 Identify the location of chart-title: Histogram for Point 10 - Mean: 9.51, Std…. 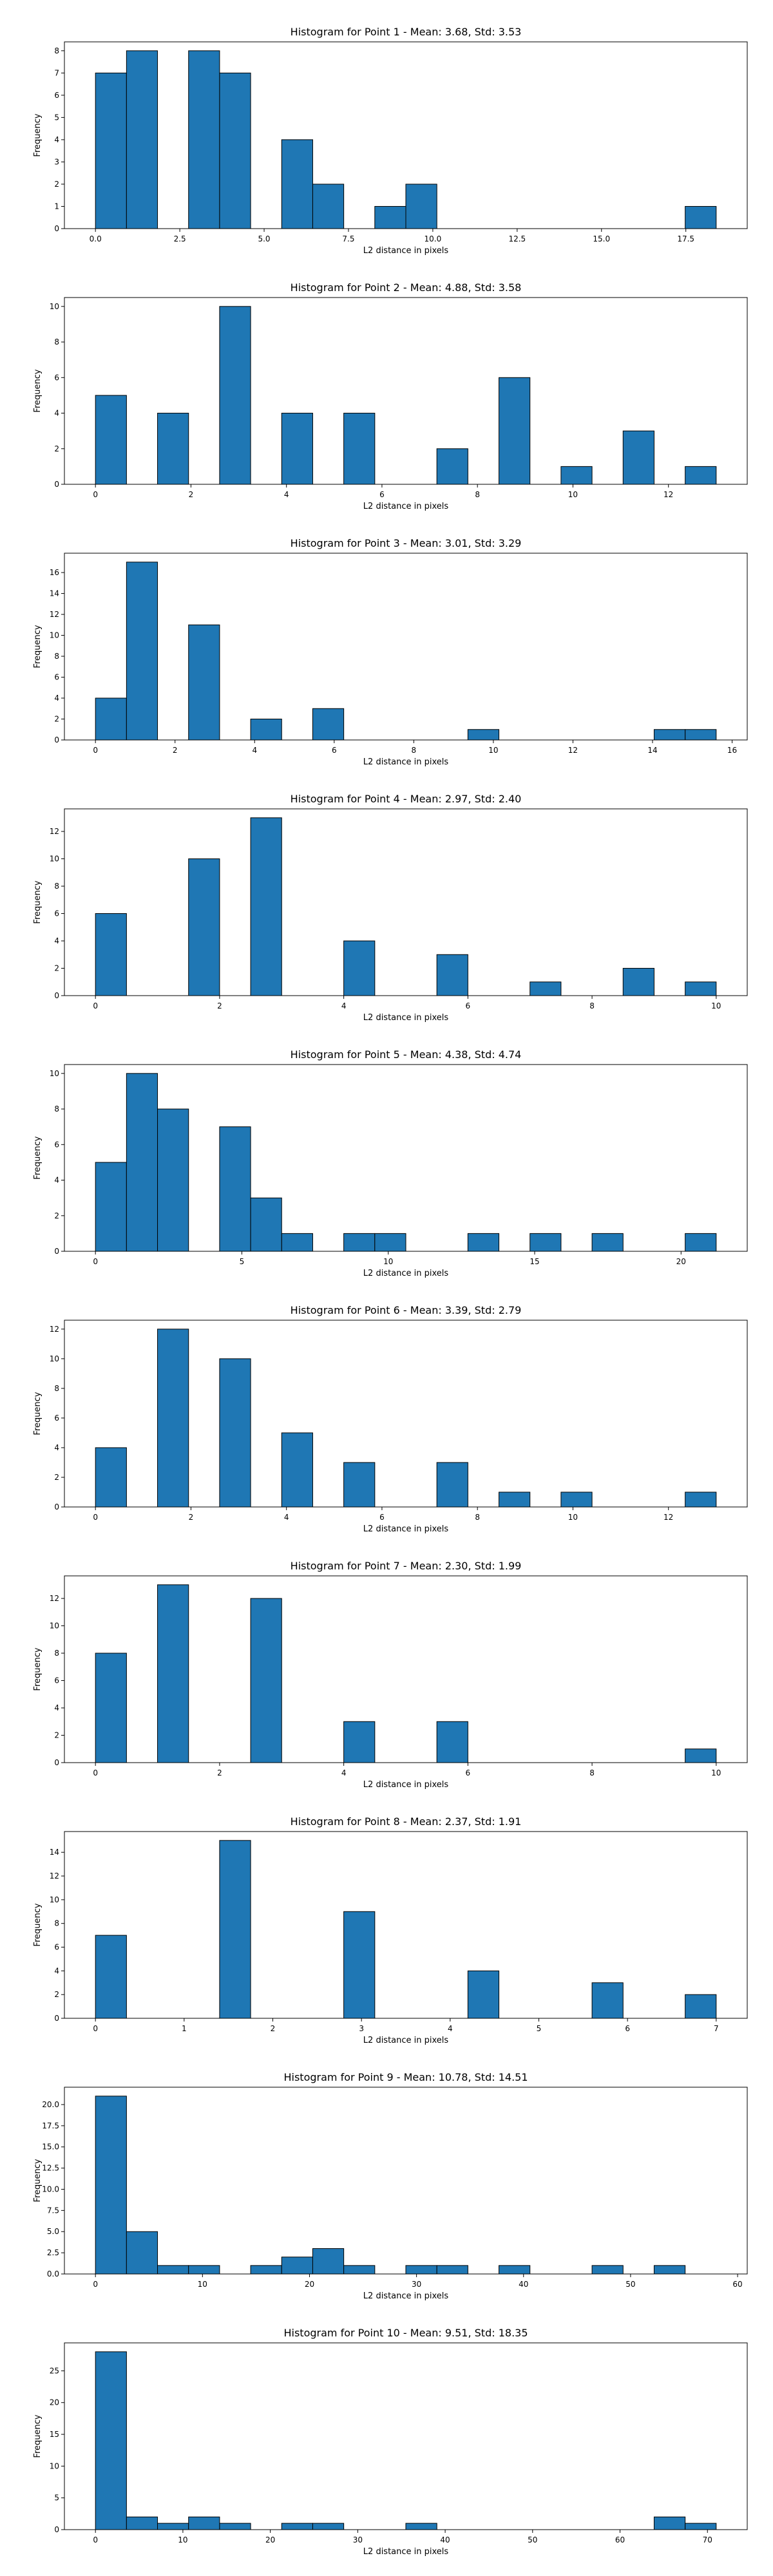
(405, 2333).